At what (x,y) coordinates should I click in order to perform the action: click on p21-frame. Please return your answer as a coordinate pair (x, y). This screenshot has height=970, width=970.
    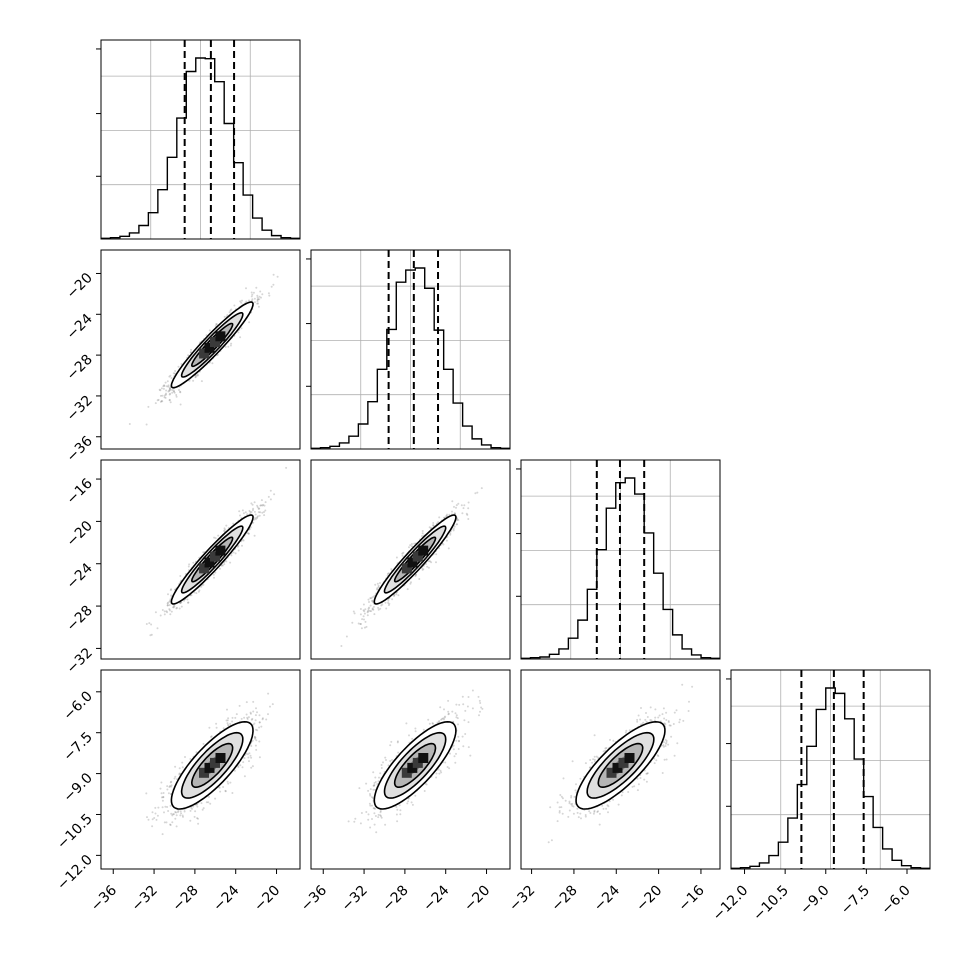
    Looking at the image, I should click on (200, 349).